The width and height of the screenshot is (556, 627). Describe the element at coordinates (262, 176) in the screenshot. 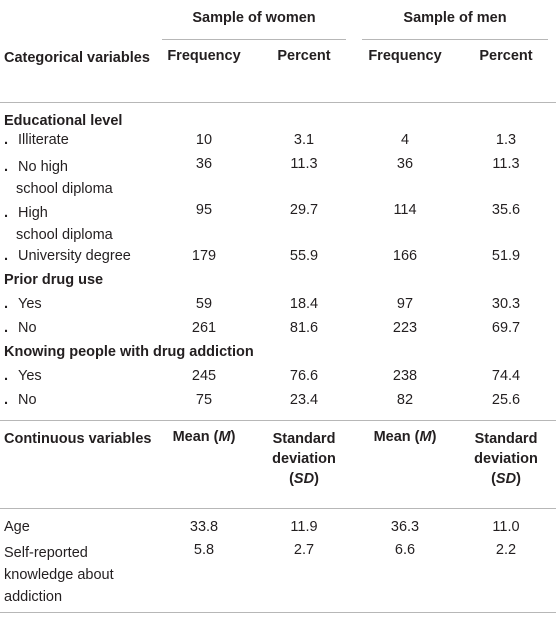

I see `table-row: . No high school diploma 36 11.3 36 11.3` at that location.